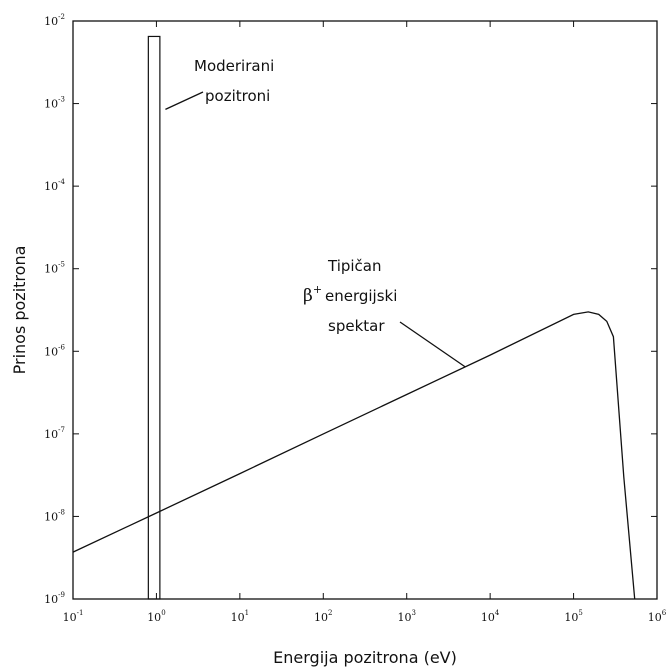 Image resolution: width=672 pixels, height=669 pixels. I want to click on y-tick-exponent: -3, so click(61, 100).